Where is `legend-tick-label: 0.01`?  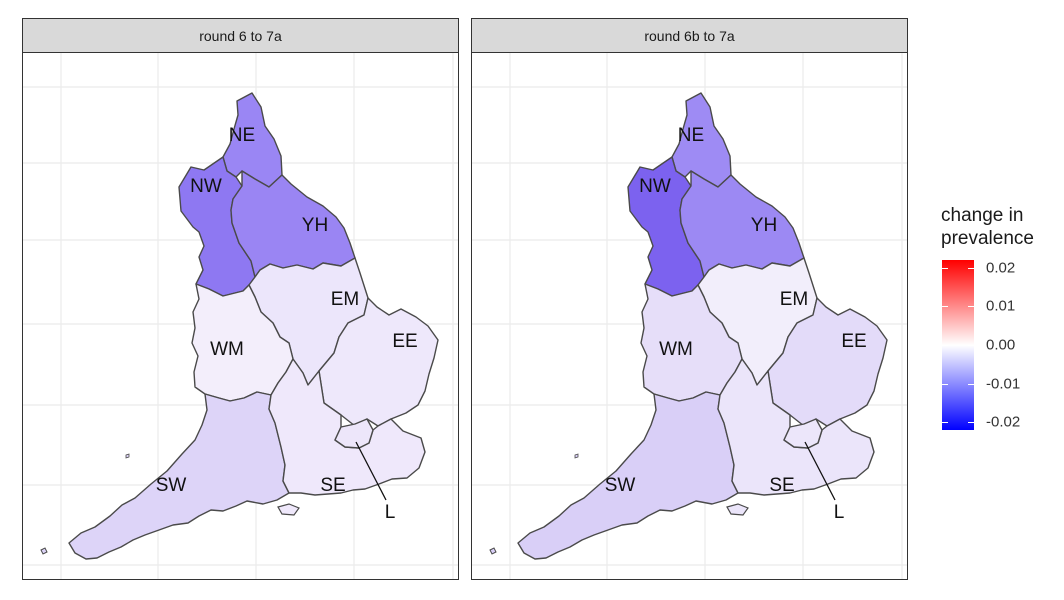
legend-tick-label: 0.01 is located at coordinates (1001, 306).